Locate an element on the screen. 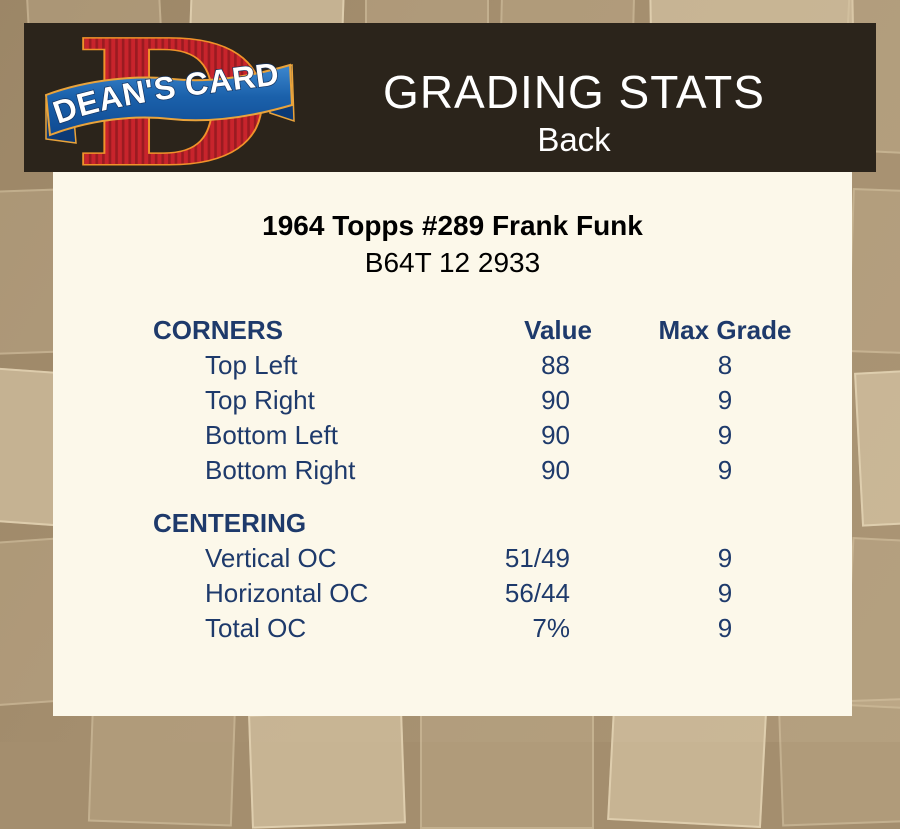 This screenshot has width=900, height=829. row-label: Top Left is located at coordinates (251, 365).